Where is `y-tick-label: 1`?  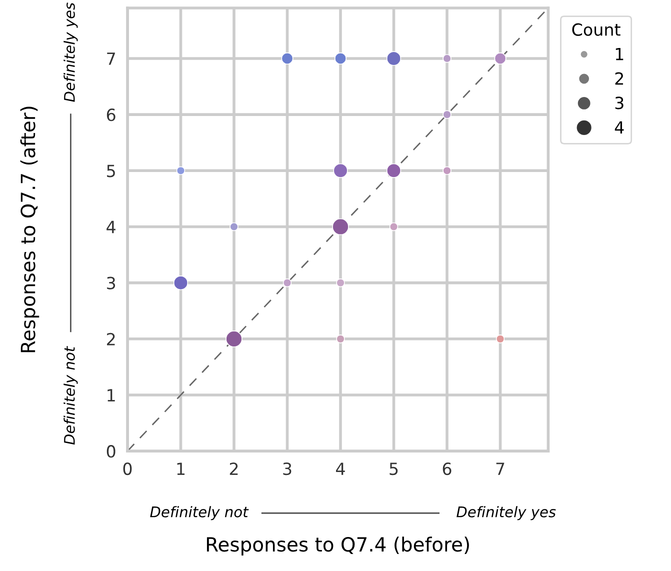
y-tick-label: 1 is located at coordinates (111, 395).